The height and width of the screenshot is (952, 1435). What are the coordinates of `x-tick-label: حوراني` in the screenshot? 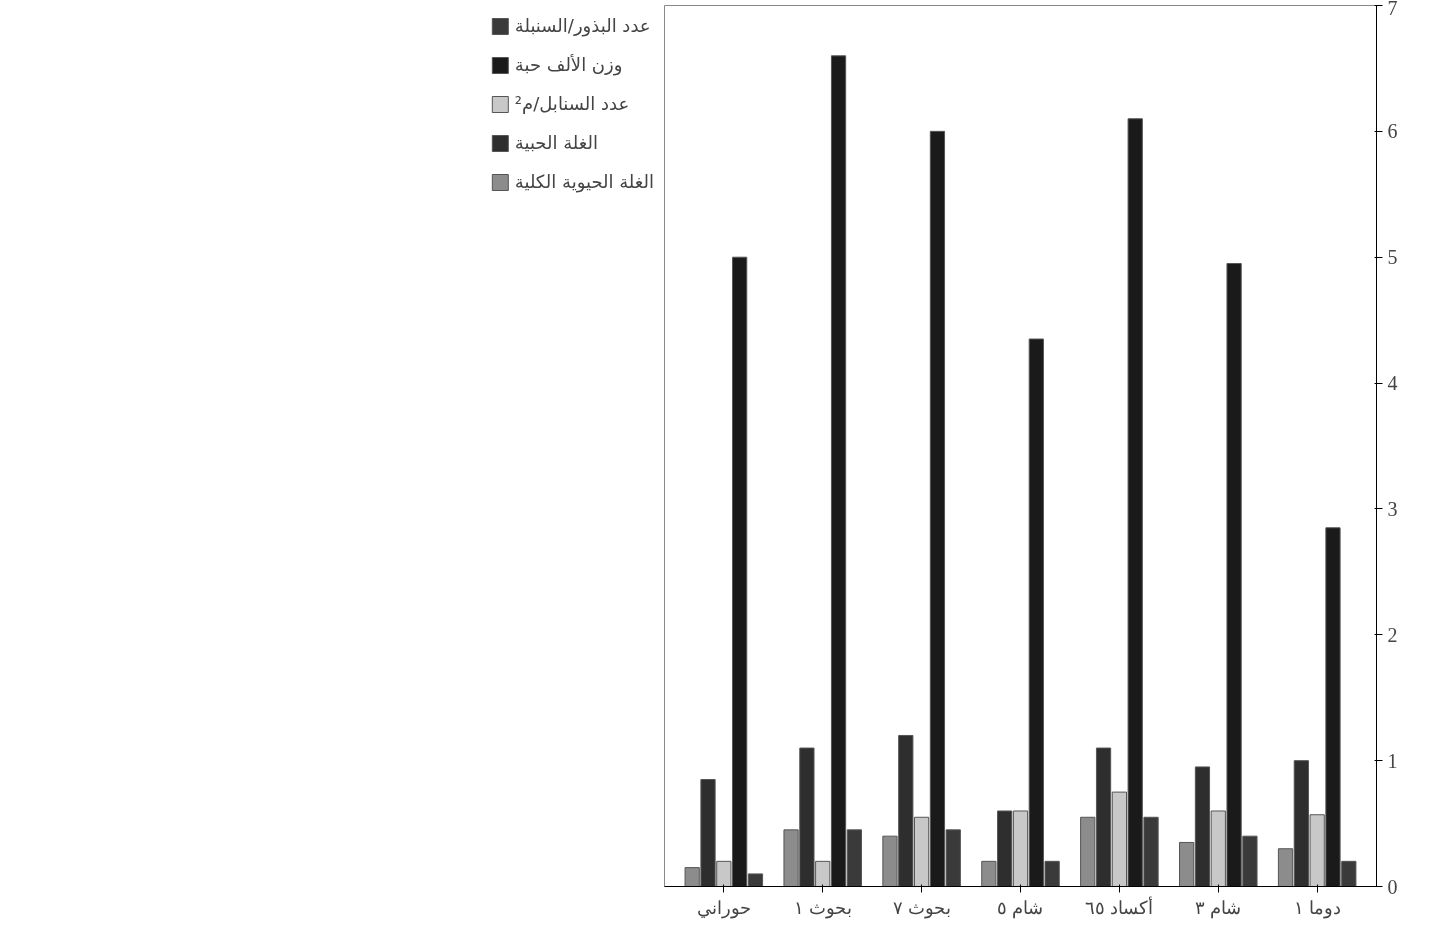 It's located at (723, 908).